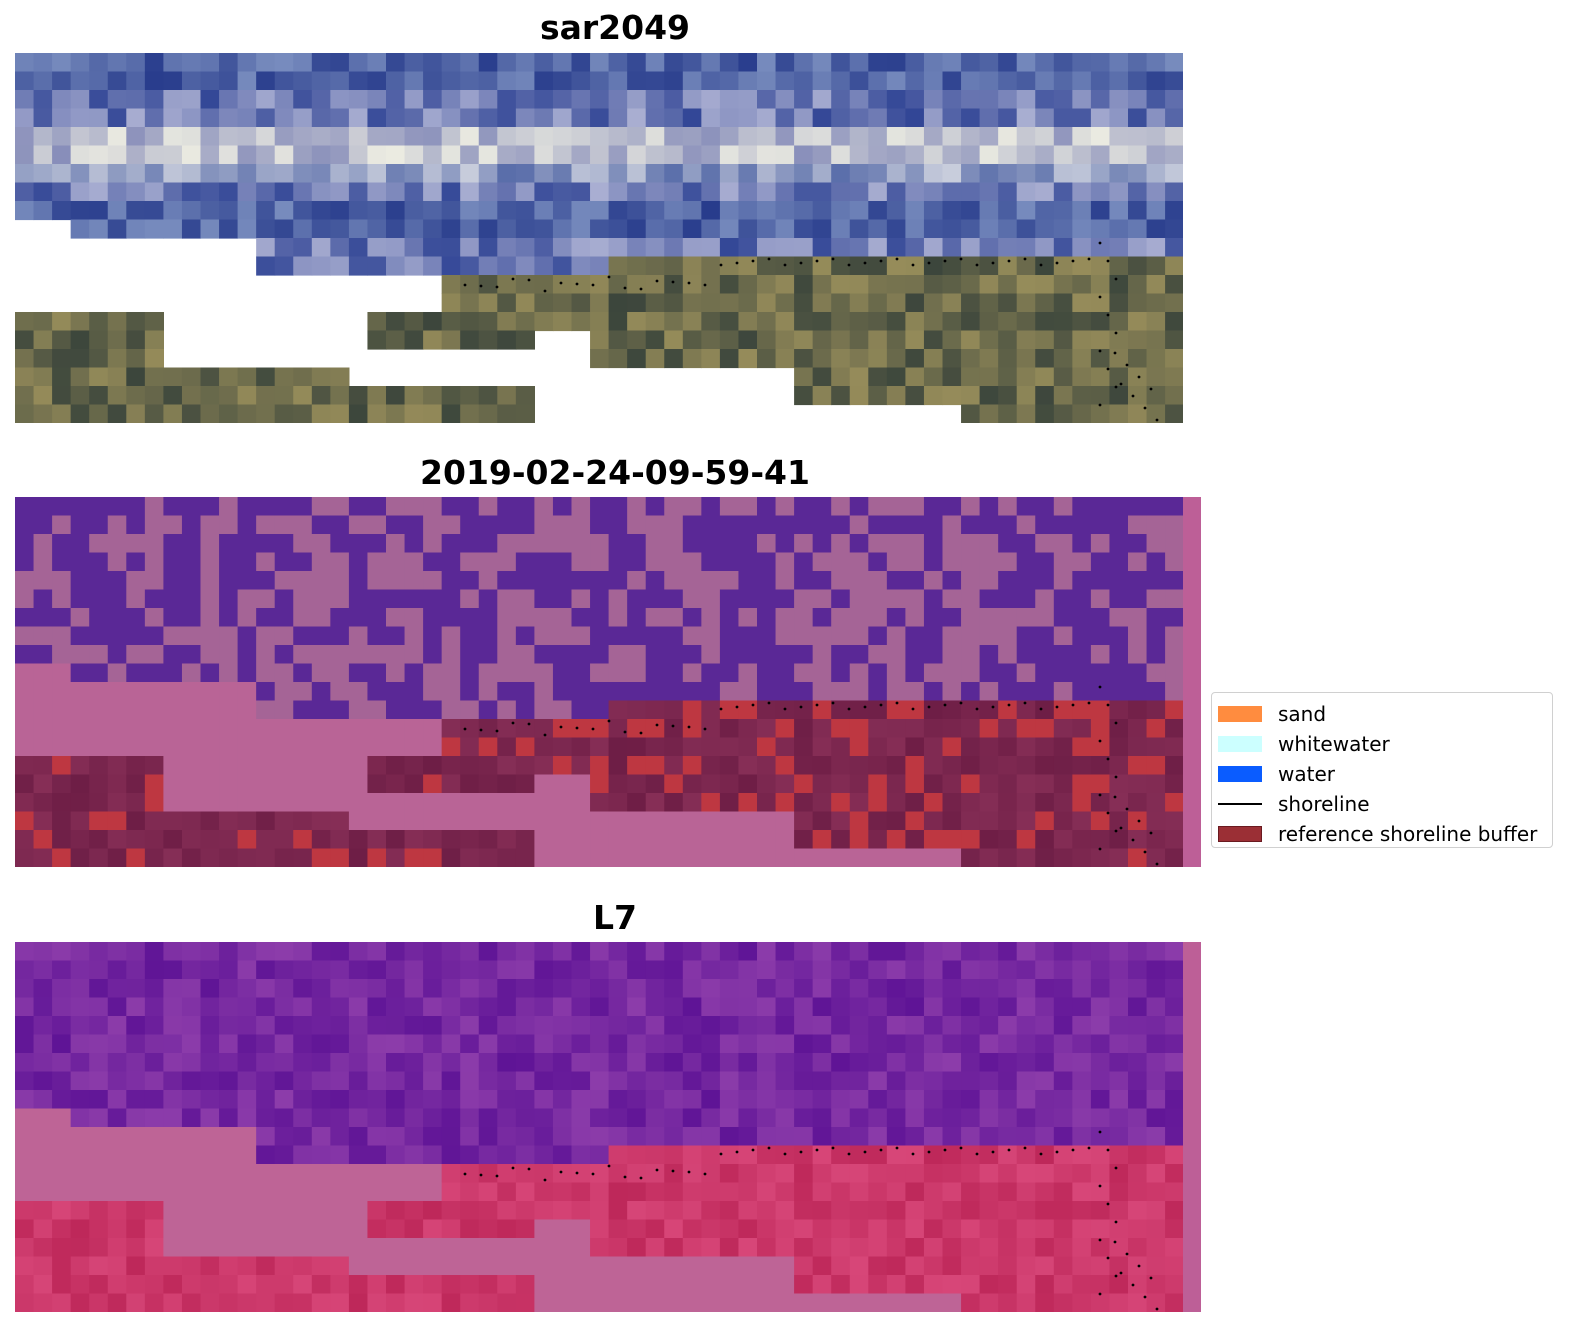 The height and width of the screenshot is (1337, 1580). I want to click on legend-item-shoreline: shoreline, so click(1382, 804).